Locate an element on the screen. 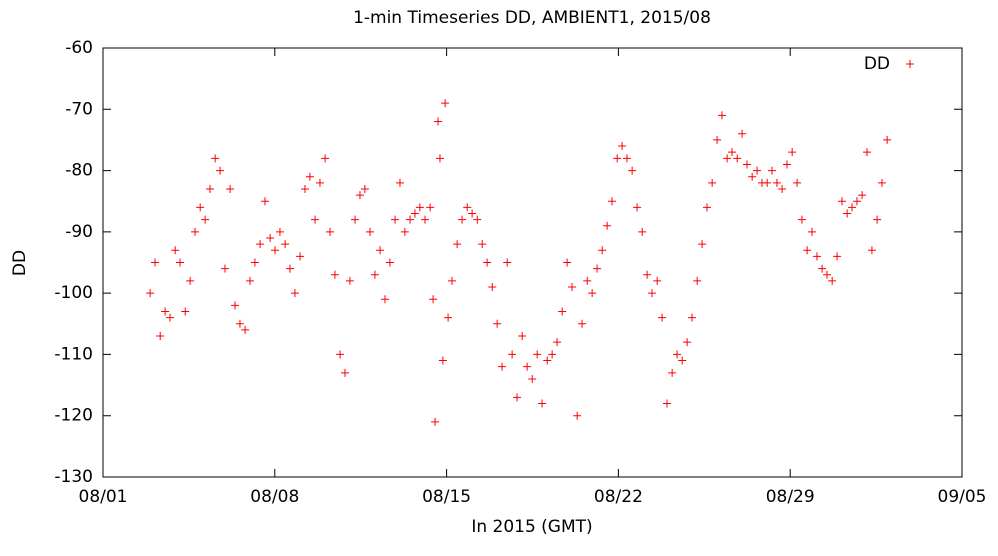 The height and width of the screenshot is (556, 998). chart-title: 1-min Timeseries DD, AMBIENT1, 2015/08 is located at coordinates (532, 18).